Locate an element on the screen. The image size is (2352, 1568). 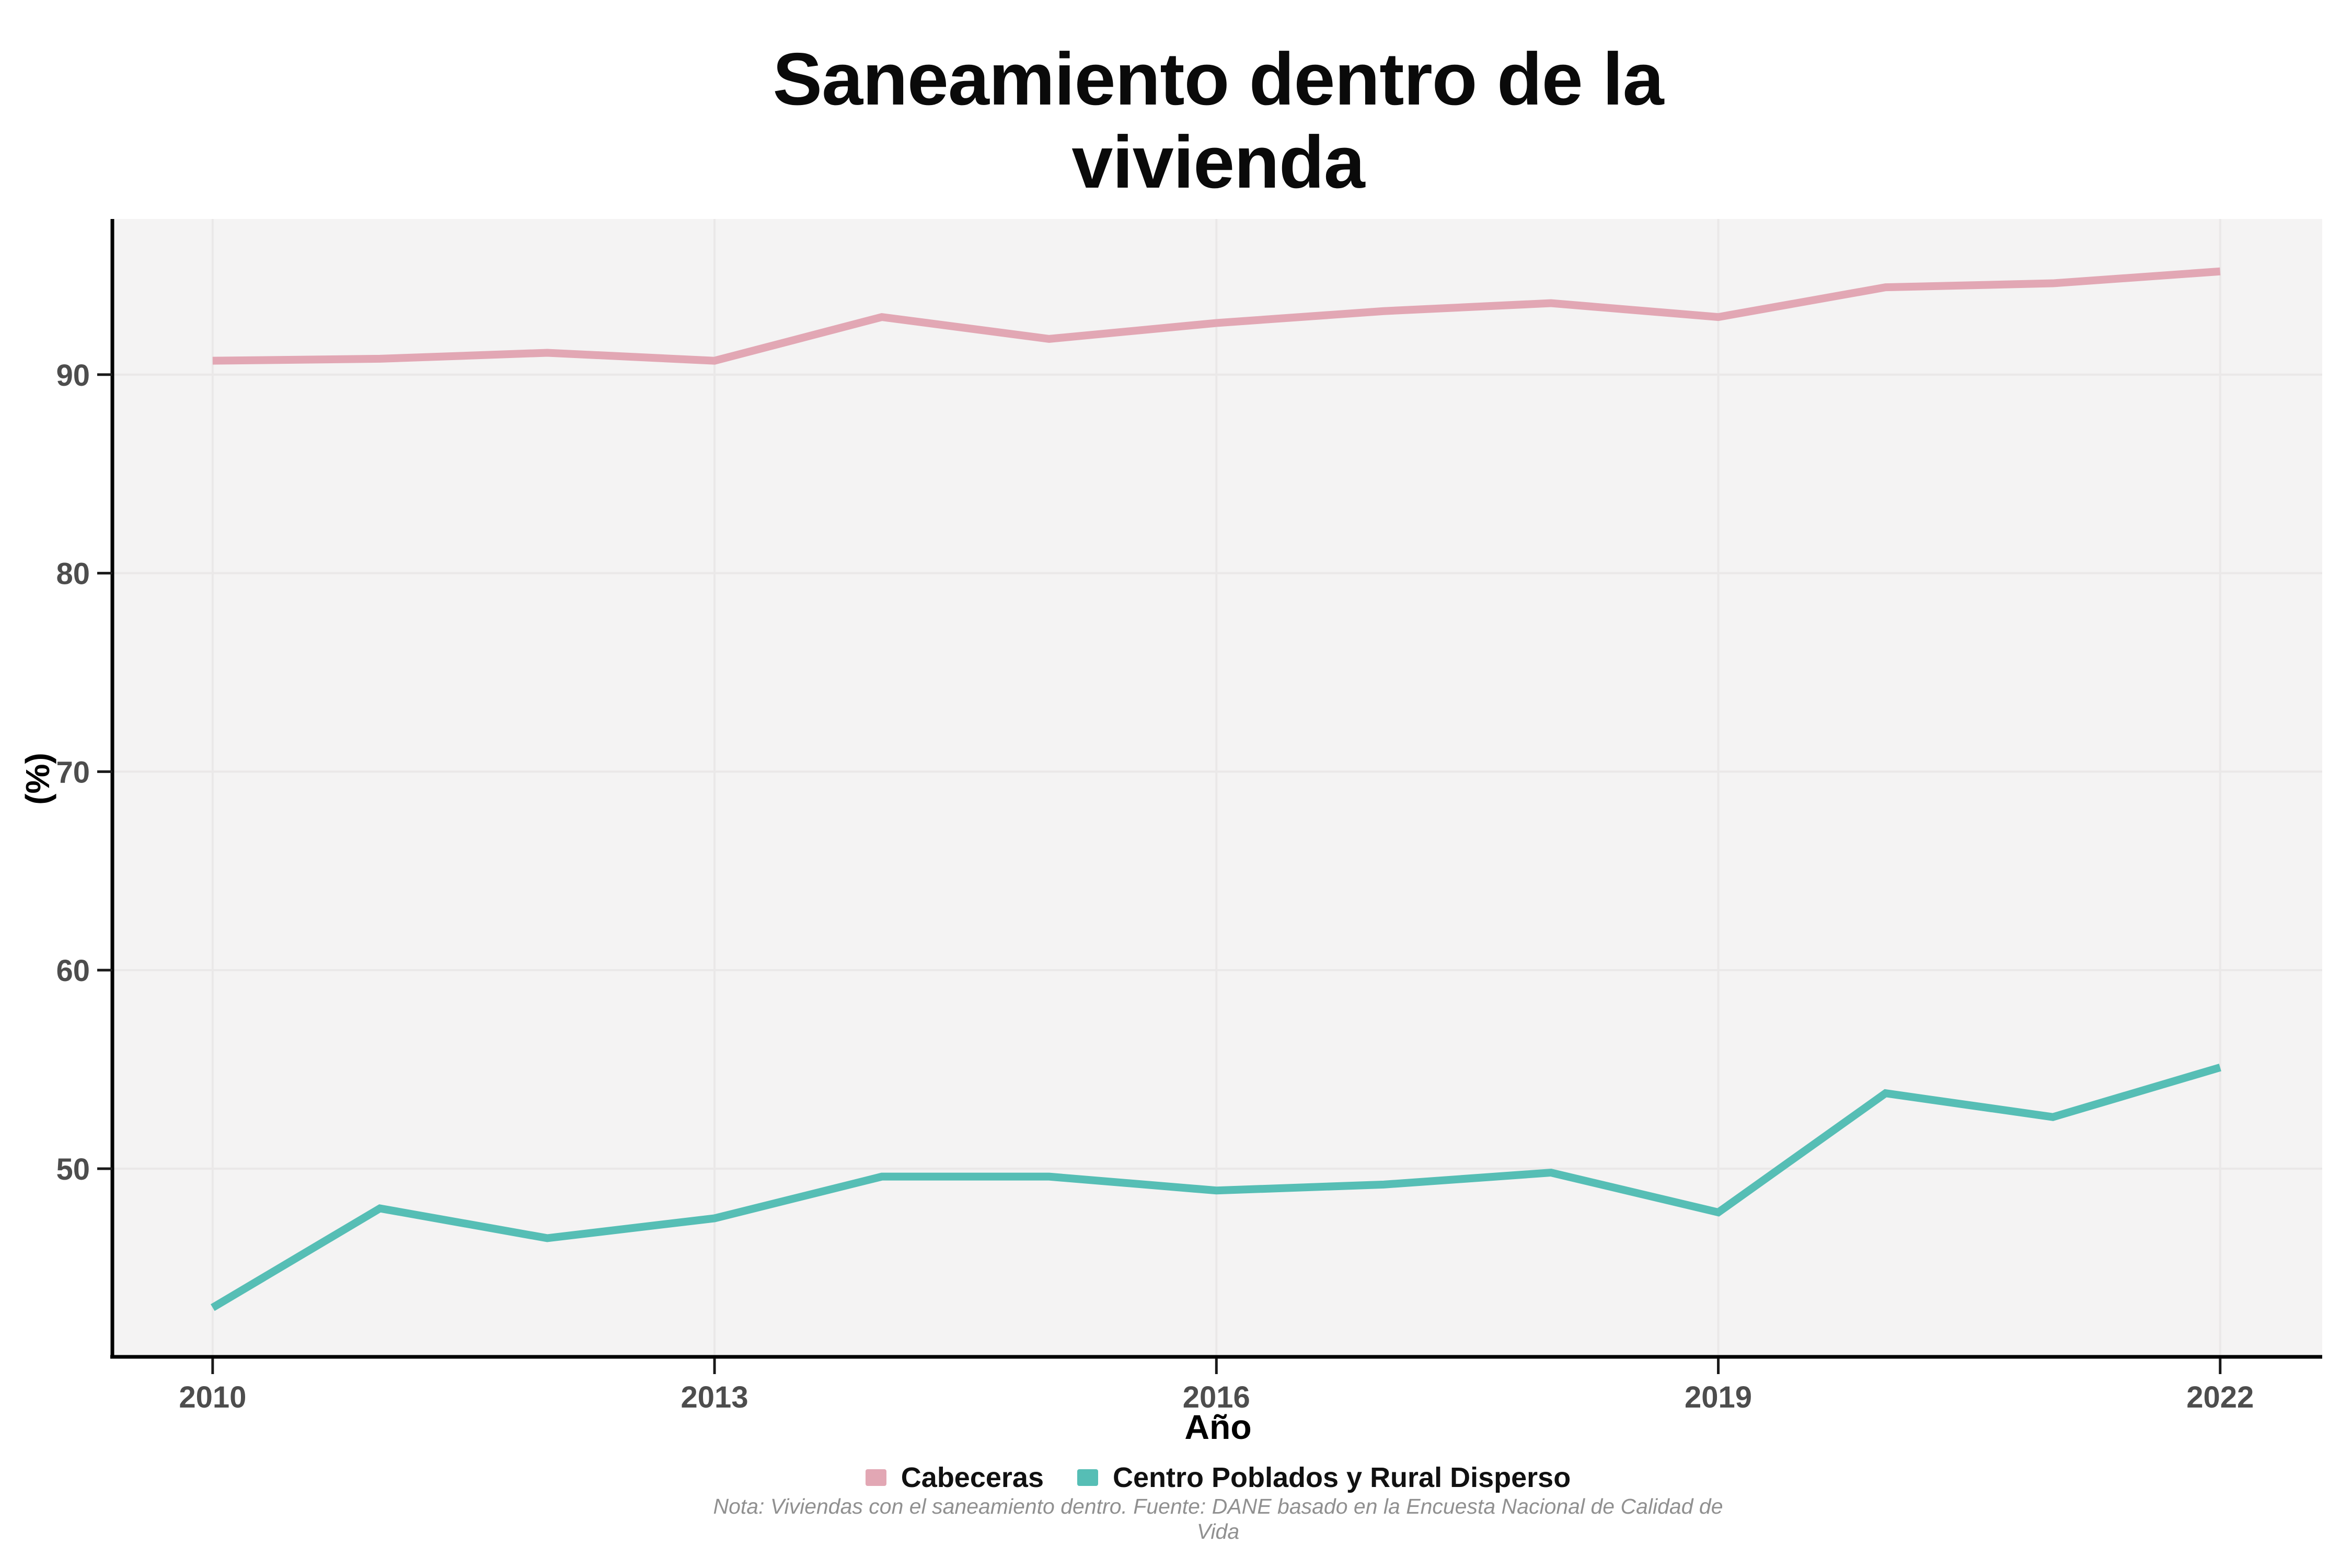
legend-item-cabeceras: Cabeceras is located at coordinates (954, 1477).